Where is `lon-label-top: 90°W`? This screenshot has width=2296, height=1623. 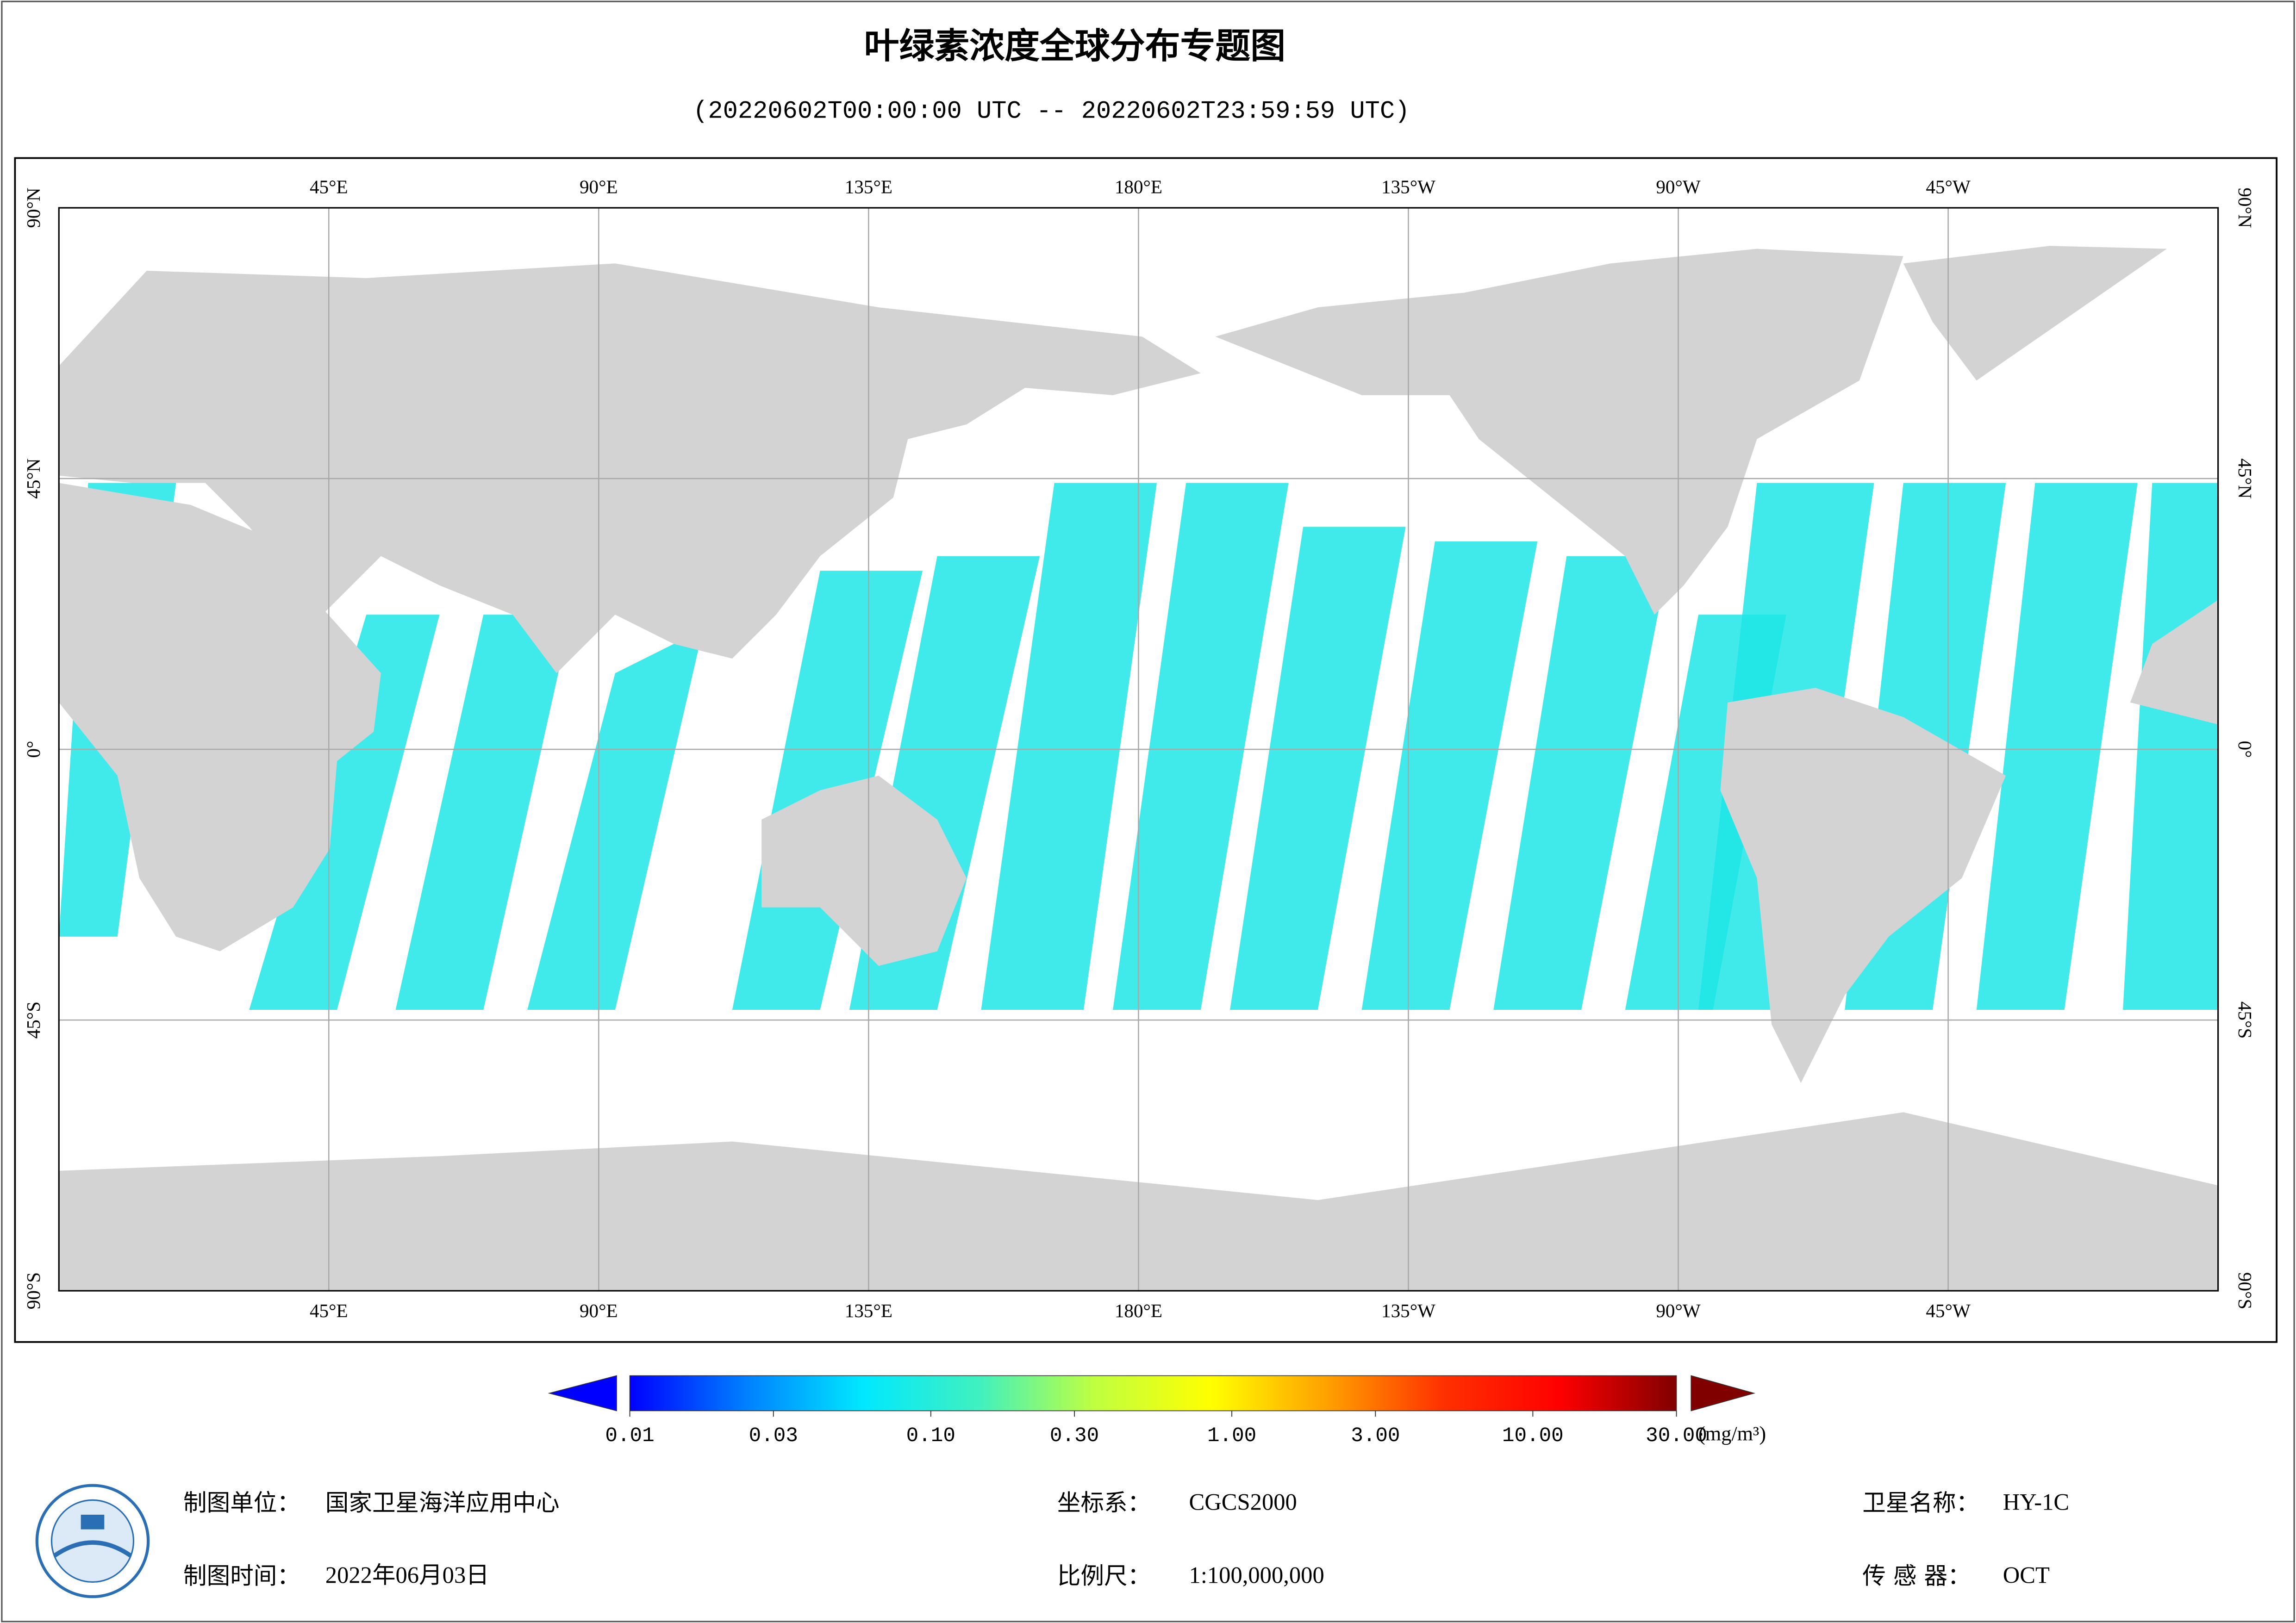 lon-label-top: 90°W is located at coordinates (1678, 186).